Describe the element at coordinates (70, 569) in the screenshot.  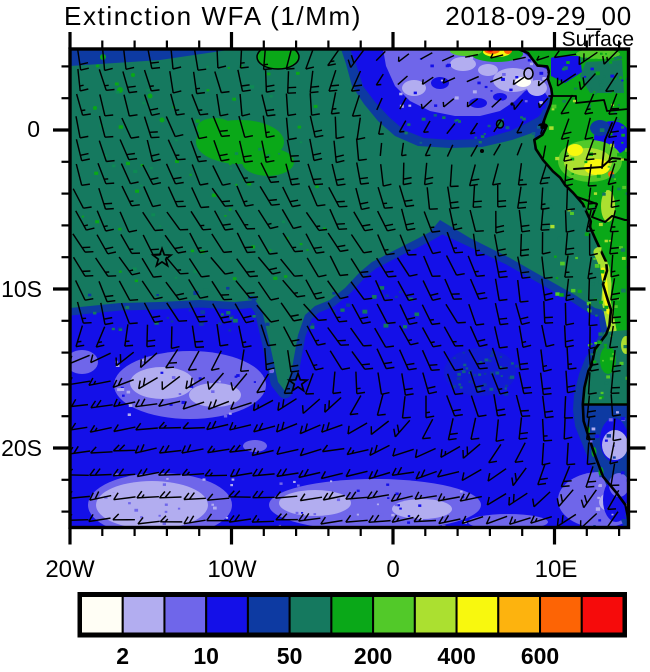
I see `svg-text: 20W` at that location.